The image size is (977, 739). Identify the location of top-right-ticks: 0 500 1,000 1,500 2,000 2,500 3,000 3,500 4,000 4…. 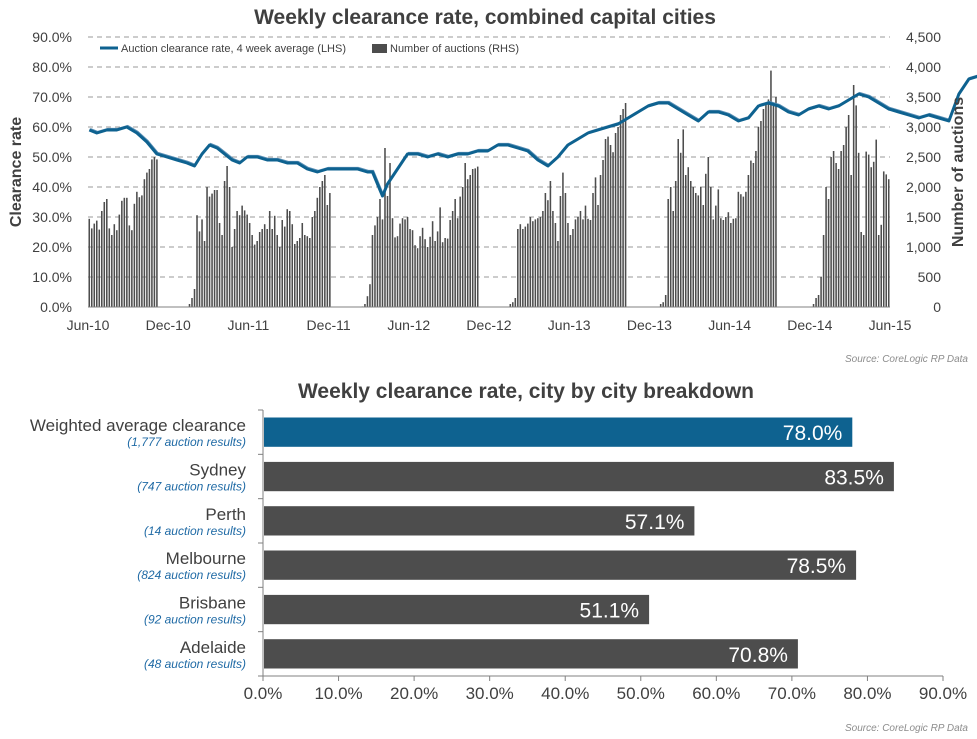
(923, 172).